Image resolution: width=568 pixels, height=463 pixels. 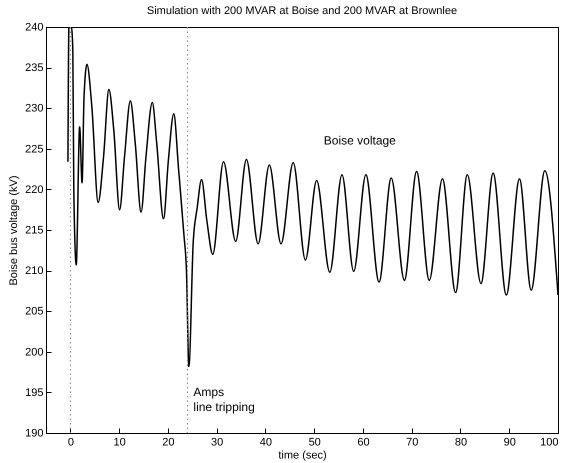 What do you see at coordinates (34, 68) in the screenshot?
I see `y-tick-label: 235` at bounding box center [34, 68].